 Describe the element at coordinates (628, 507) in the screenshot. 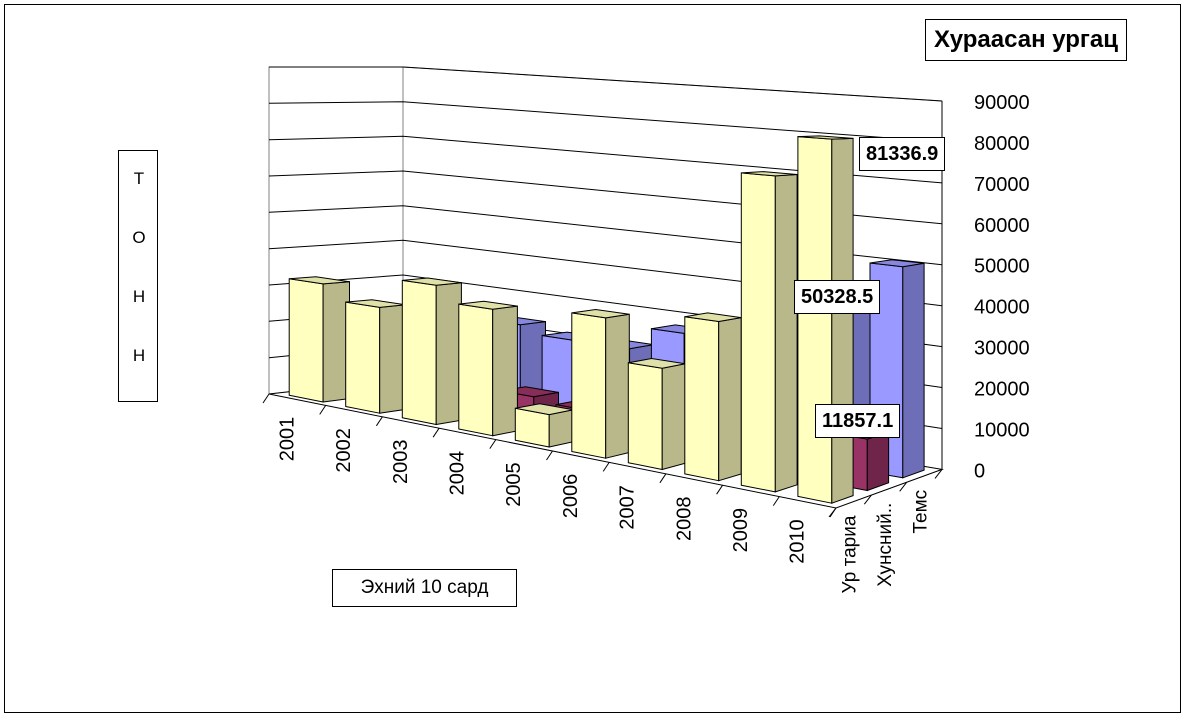

I see `x-tick-label: 2007` at that location.